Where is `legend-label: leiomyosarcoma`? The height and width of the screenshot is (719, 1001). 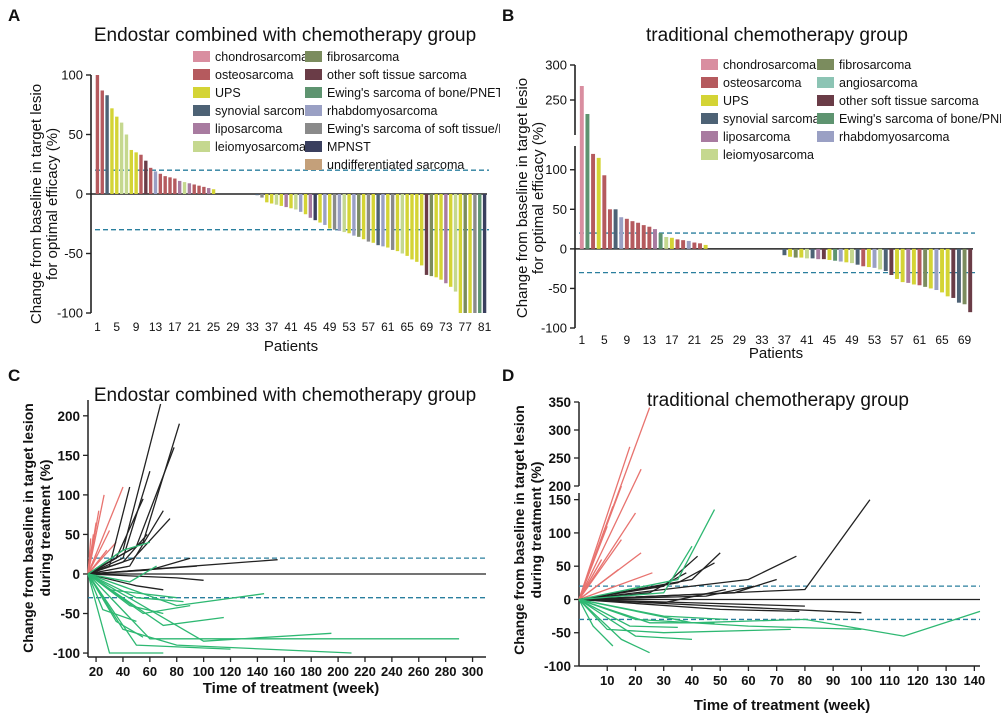
legend-label: leiomyosarcoma is located at coordinates (768, 155).